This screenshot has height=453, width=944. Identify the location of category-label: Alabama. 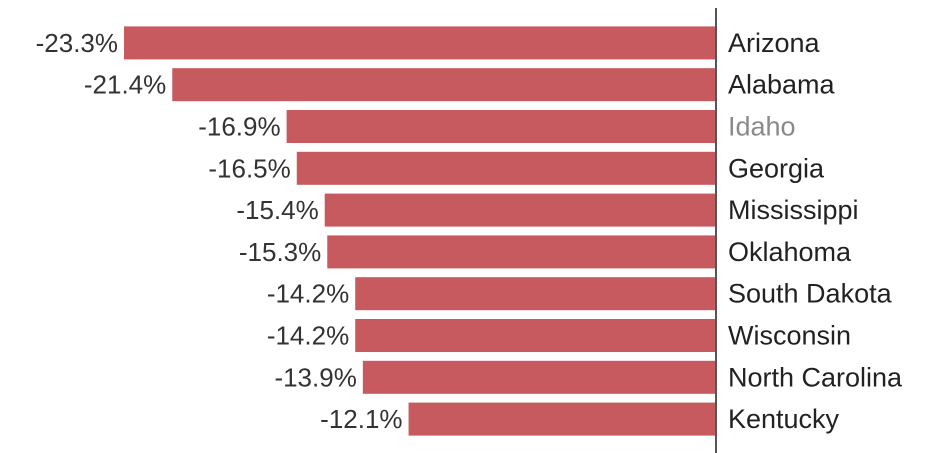
(782, 85).